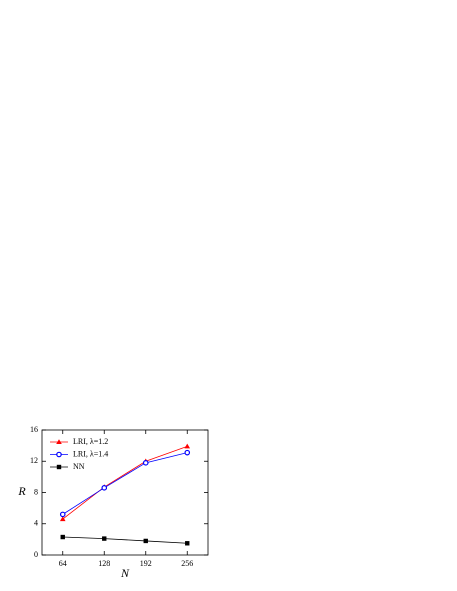 The height and width of the screenshot is (591, 457). I want to click on plot-frame, so click(125, 492).